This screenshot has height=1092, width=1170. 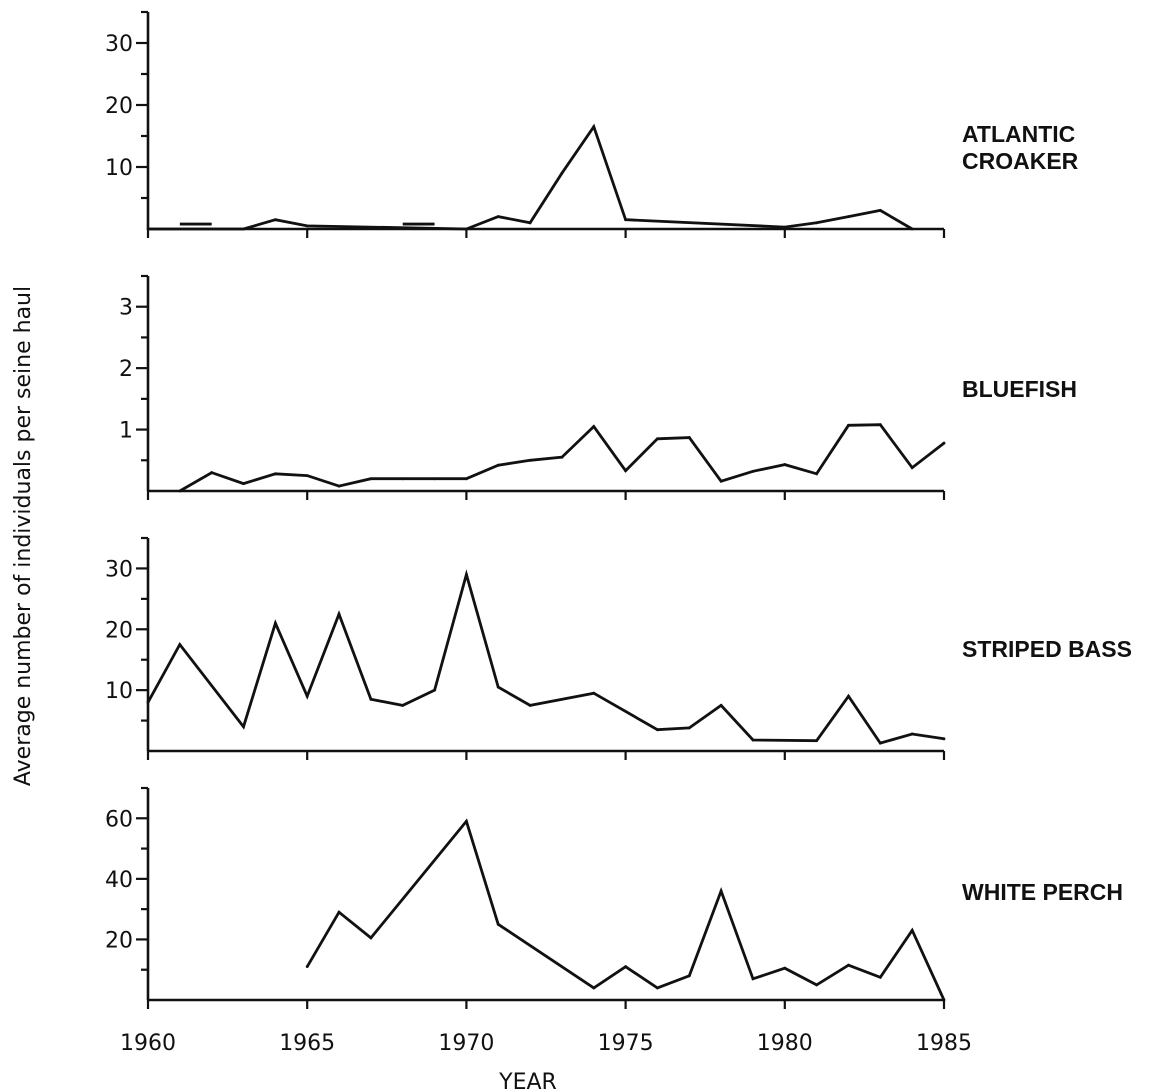 What do you see at coordinates (466, 1043) in the screenshot?
I see `x-tick-label: 1970` at bounding box center [466, 1043].